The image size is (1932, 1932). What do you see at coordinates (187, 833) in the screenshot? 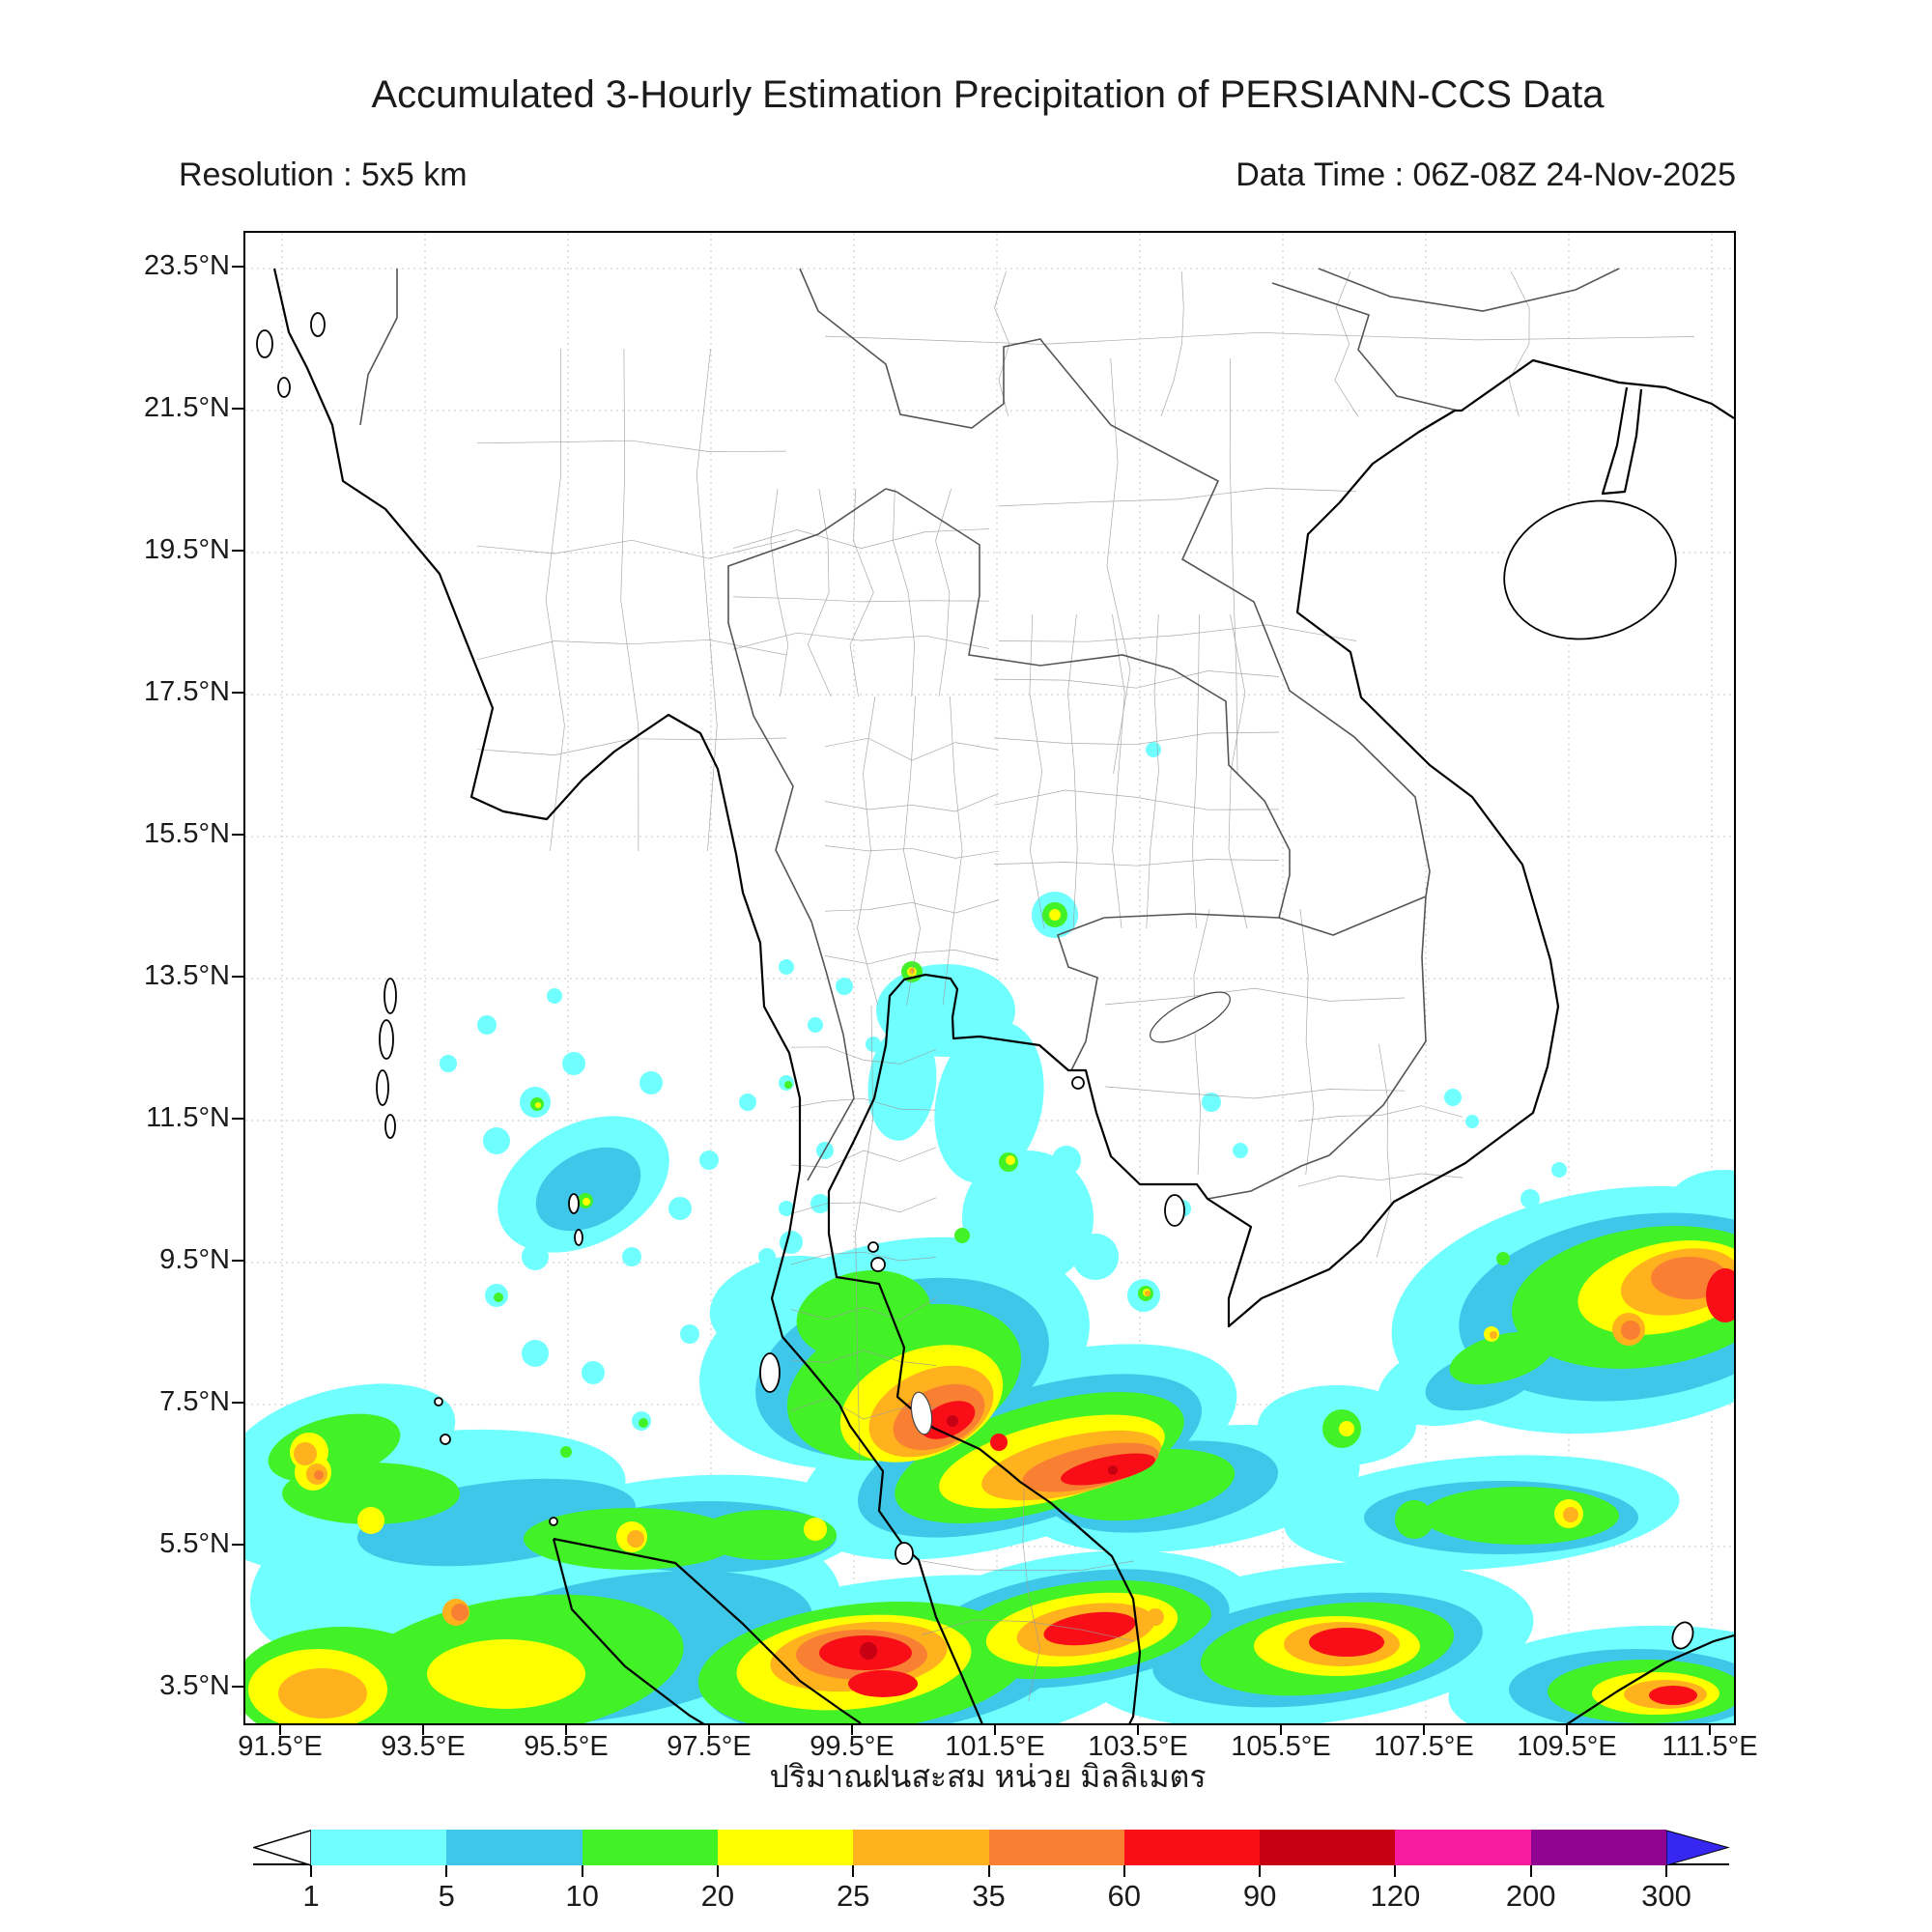
I see `lat-tick-label: 15.5°N` at bounding box center [187, 833].